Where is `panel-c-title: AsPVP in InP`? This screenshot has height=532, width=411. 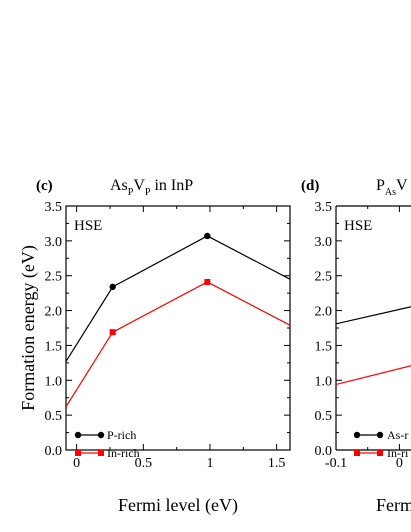 panel-c-title: AsPVP in InP is located at coordinates (151, 187).